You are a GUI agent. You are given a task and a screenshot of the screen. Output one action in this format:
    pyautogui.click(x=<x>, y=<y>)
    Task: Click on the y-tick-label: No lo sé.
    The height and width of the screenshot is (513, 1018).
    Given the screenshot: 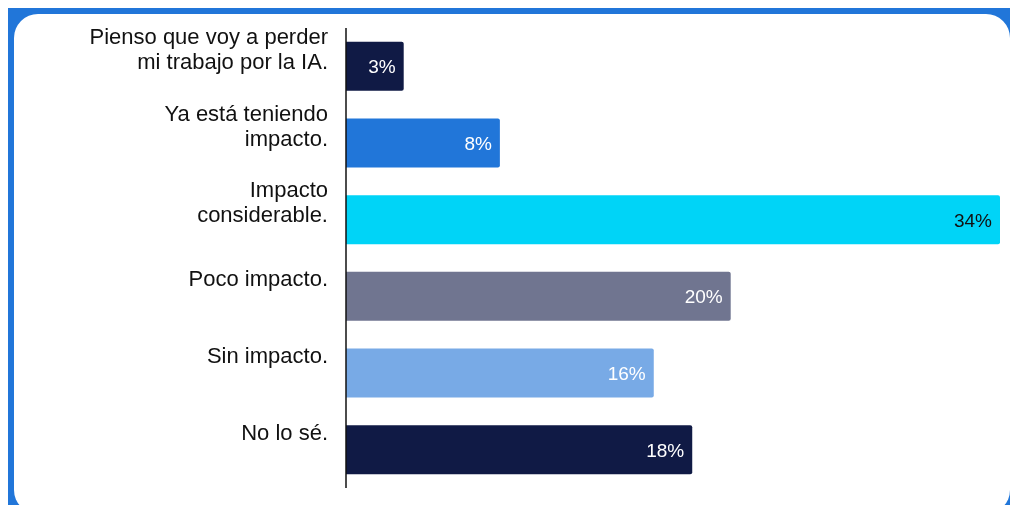 What is the action you would take?
    pyautogui.click(x=284, y=432)
    